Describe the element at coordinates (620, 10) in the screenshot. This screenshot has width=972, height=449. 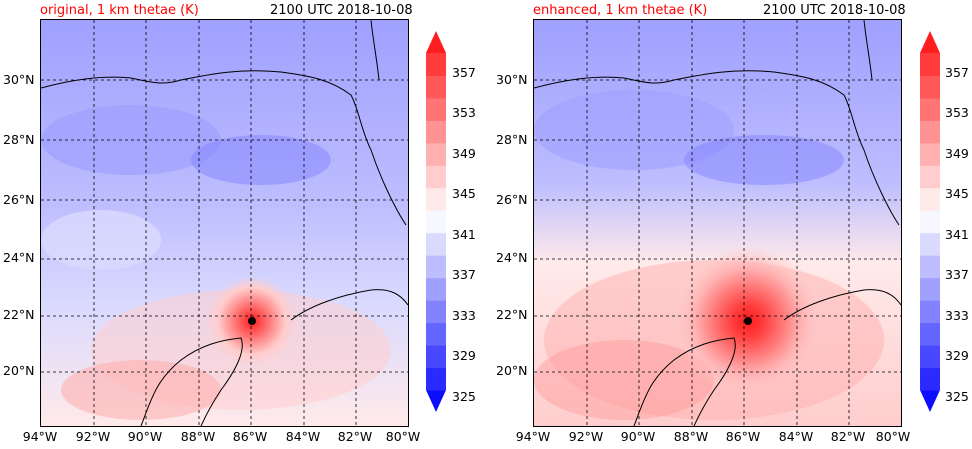
I see `panel-title: enhanced, 1 km thetae (K)` at that location.